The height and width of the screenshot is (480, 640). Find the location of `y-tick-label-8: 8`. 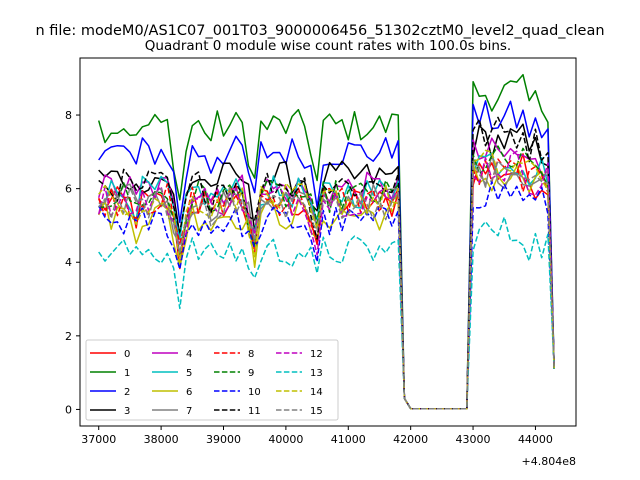

y-tick-label-8: 8 is located at coordinates (68, 115).